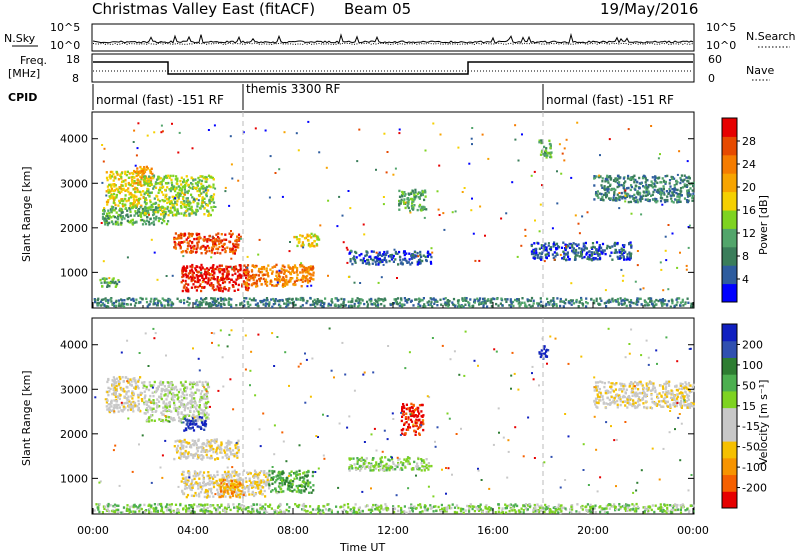 The image size is (800, 554). What do you see at coordinates (721, 27) in the screenshot?
I see `noise-right-tick-top: 10^5` at bounding box center [721, 27].